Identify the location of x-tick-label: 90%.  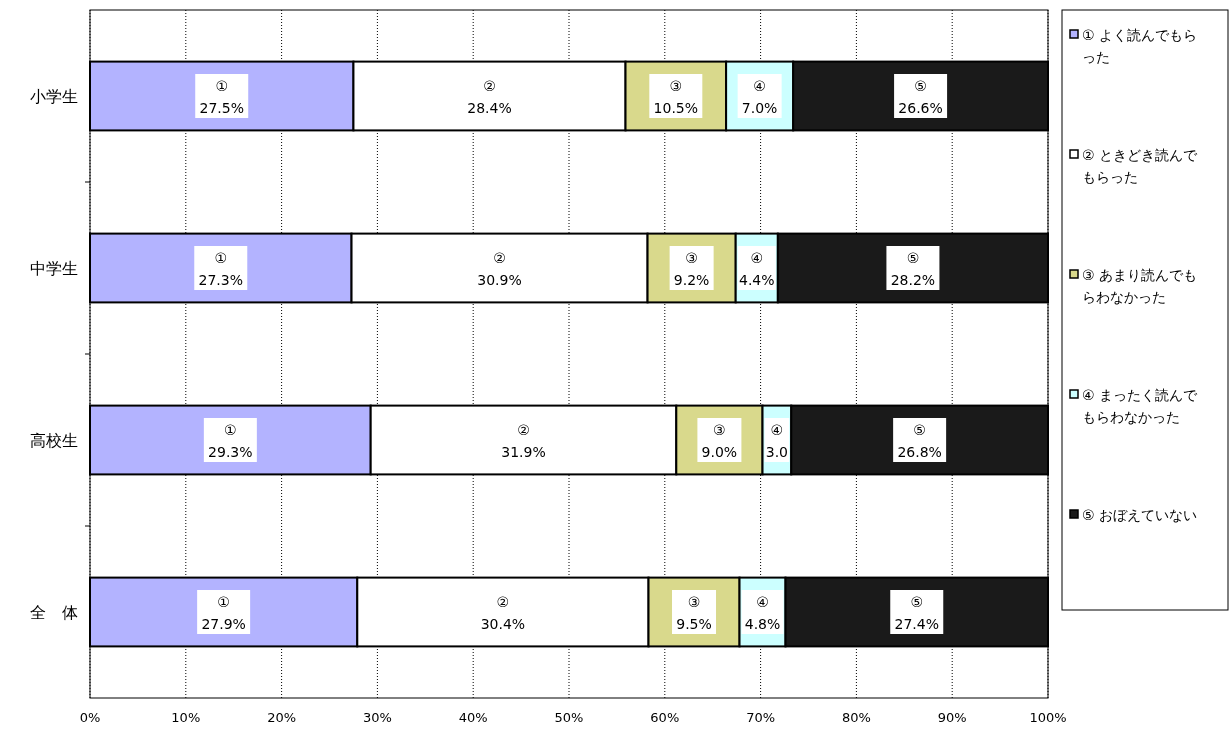
(952, 717).